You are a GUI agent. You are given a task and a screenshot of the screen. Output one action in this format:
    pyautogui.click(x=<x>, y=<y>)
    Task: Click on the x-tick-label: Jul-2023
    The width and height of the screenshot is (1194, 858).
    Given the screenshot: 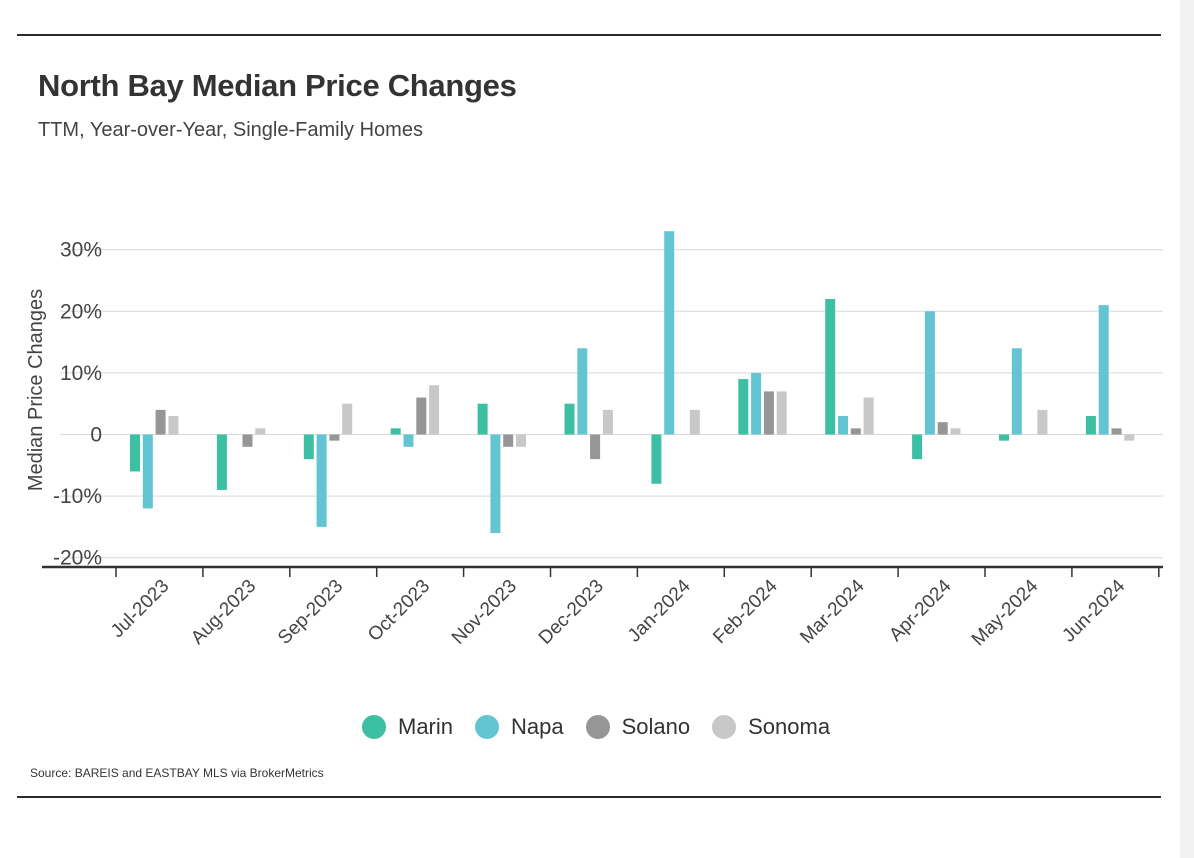 What is the action you would take?
    pyautogui.click(x=140, y=609)
    